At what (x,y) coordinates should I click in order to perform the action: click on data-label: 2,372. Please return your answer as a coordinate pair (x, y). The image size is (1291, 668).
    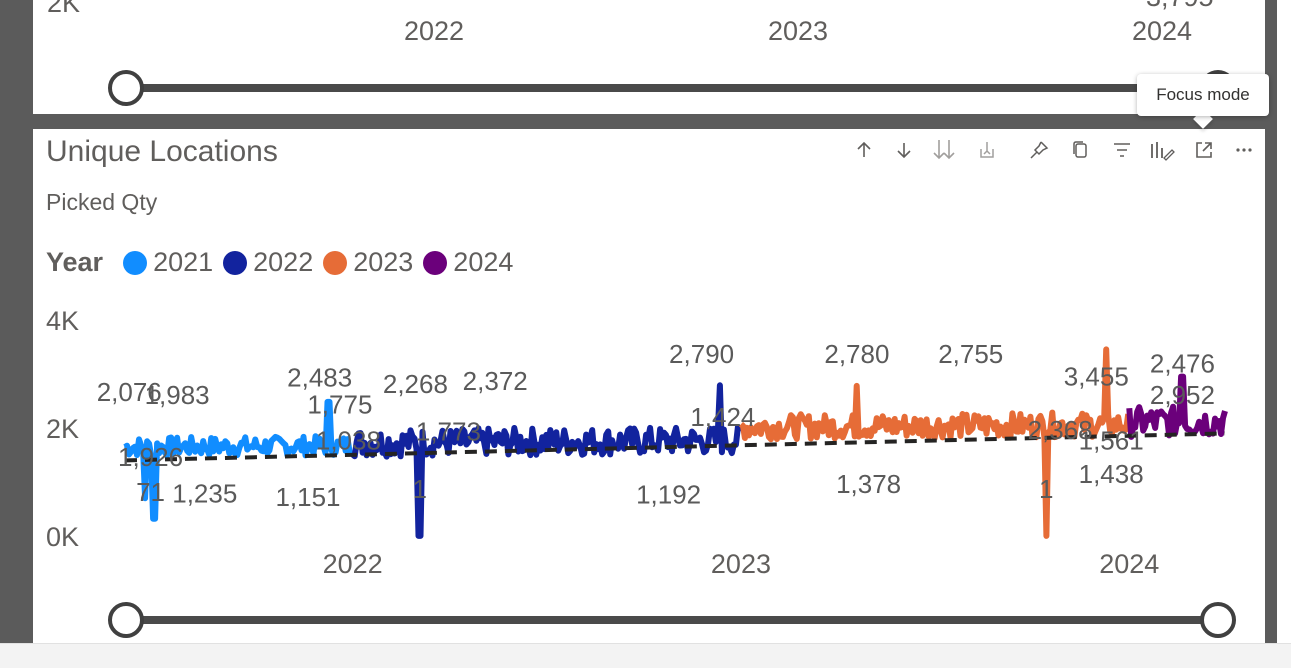
    Looking at the image, I should click on (495, 381).